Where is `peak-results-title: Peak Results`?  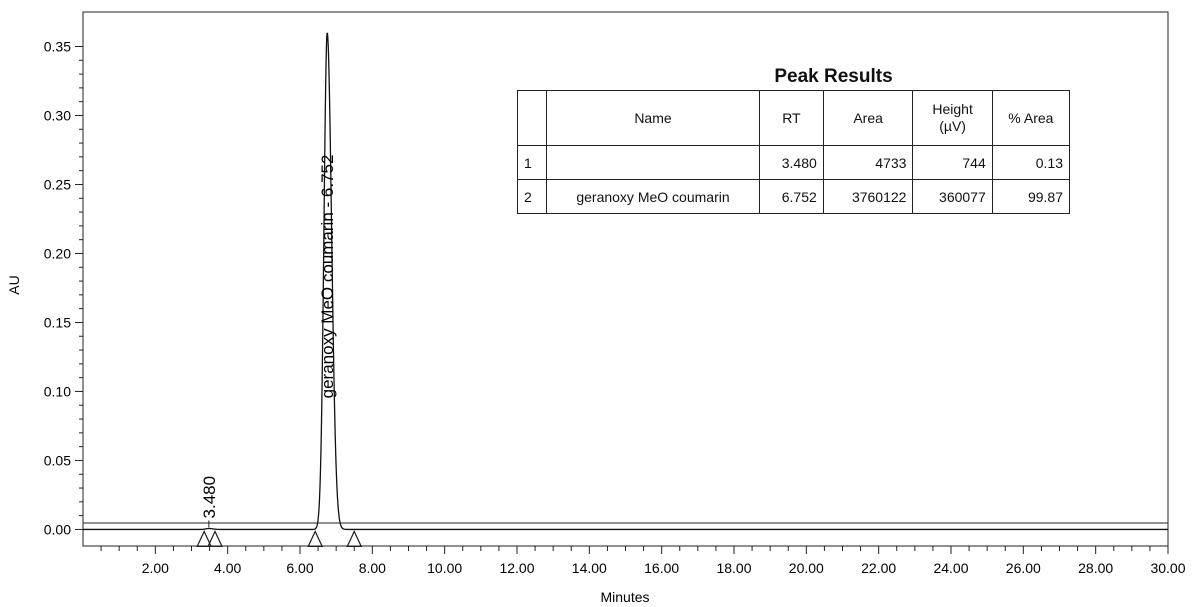 peak-results-title: Peak Results is located at coordinates (833, 76).